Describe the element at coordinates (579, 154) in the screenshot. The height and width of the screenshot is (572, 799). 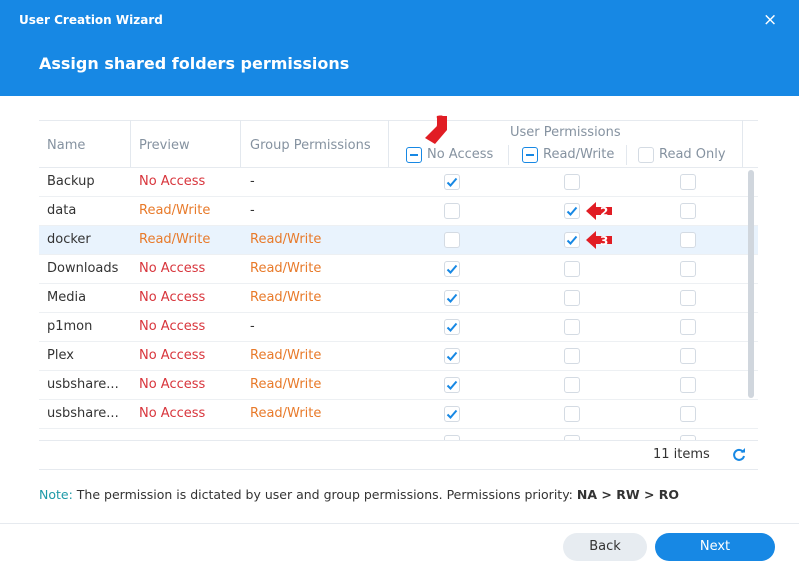
I see `permission-option: Read/Write` at that location.